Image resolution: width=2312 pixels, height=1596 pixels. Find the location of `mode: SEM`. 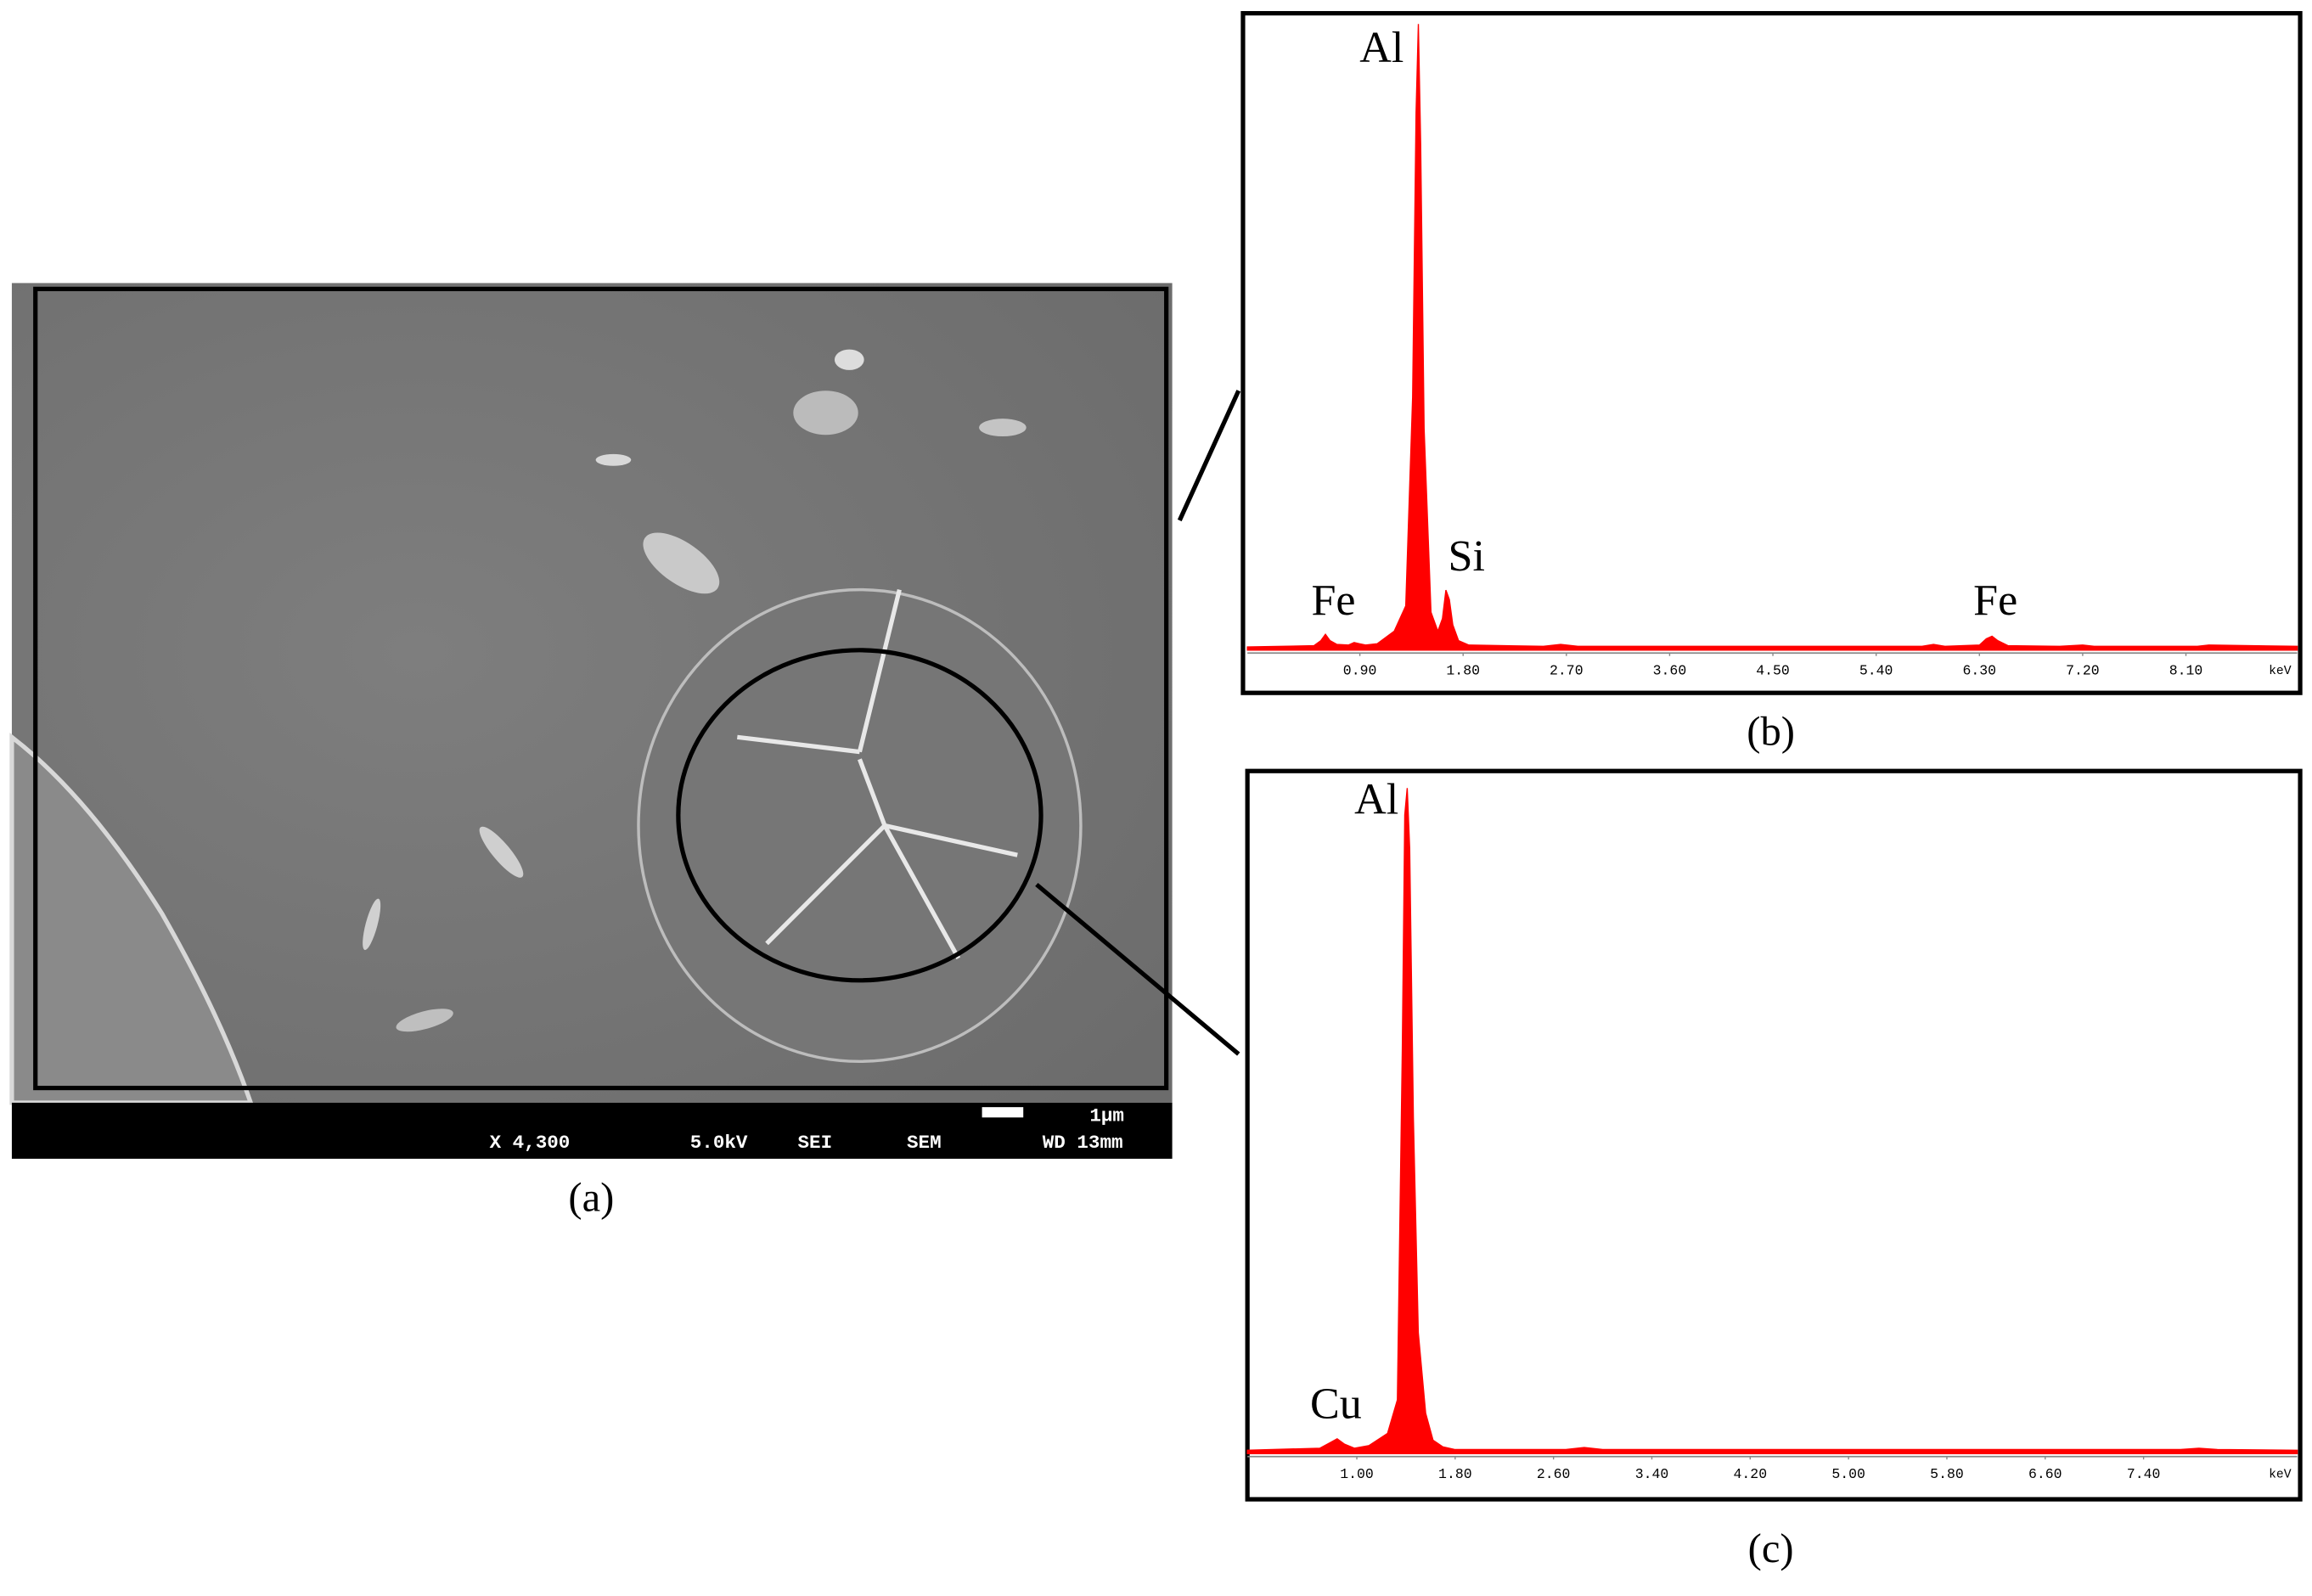

mode: SEM is located at coordinates (925, 1143).